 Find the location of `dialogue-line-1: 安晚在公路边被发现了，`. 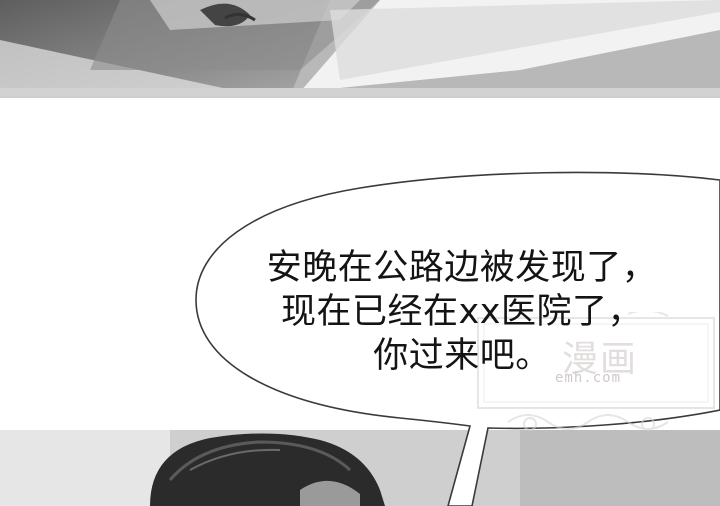

dialogue-line-1: 安晚在公路边被发现了， is located at coordinates (462, 268).